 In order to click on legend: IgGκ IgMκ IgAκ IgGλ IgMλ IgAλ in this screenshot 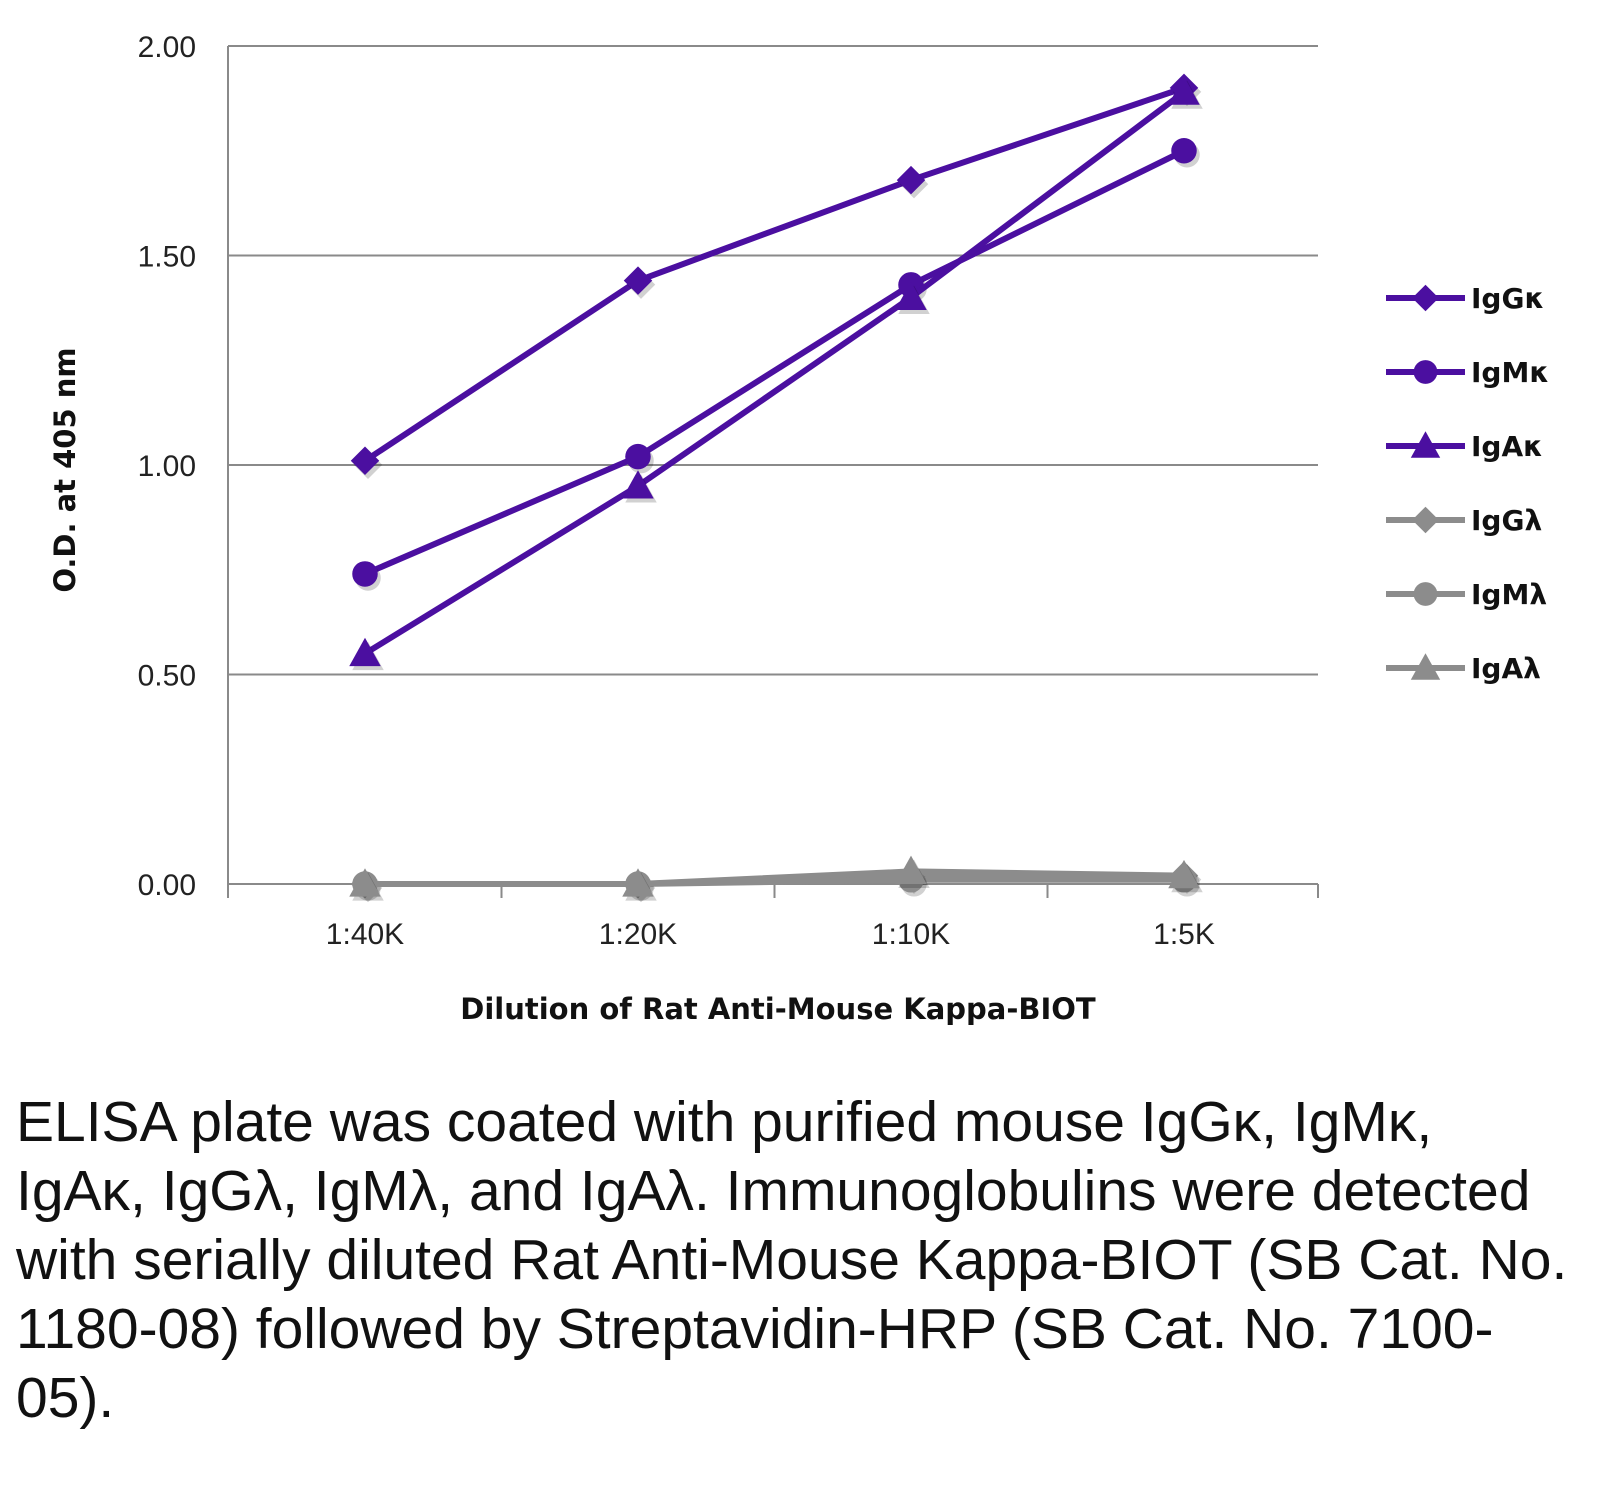, I will do `click(1467, 483)`.